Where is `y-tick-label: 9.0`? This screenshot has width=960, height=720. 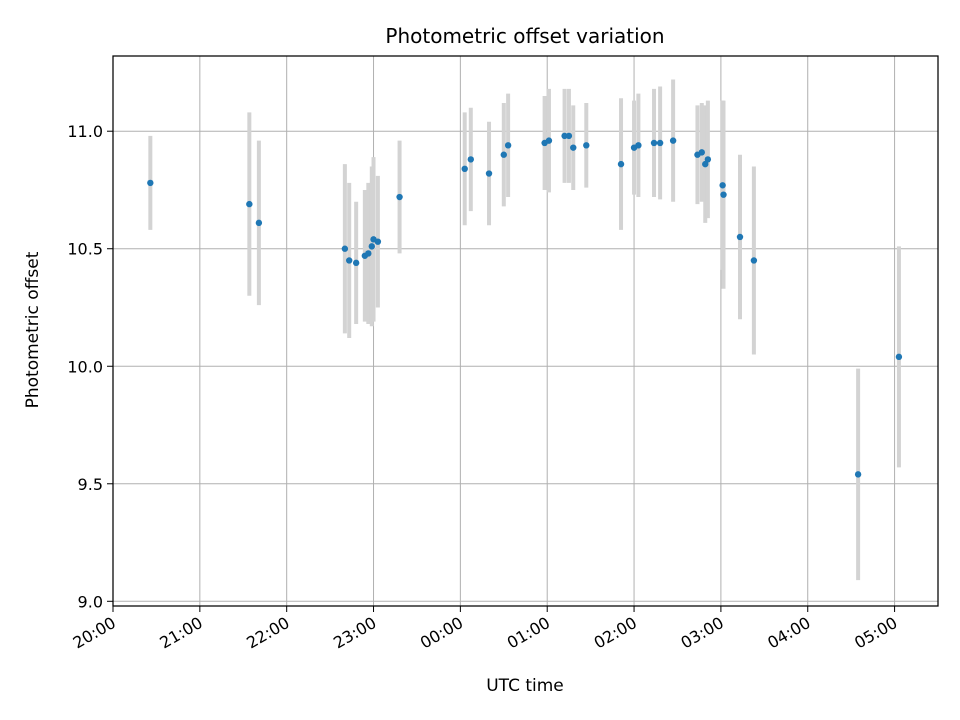
y-tick-label: 9.0 is located at coordinates (90, 601).